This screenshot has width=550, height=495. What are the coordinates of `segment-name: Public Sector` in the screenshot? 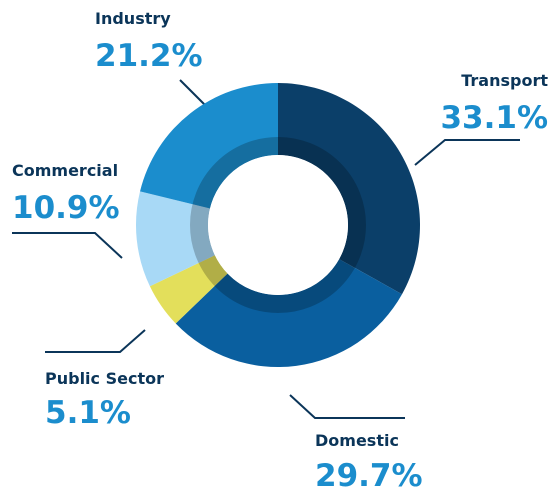 It's located at (104, 378).